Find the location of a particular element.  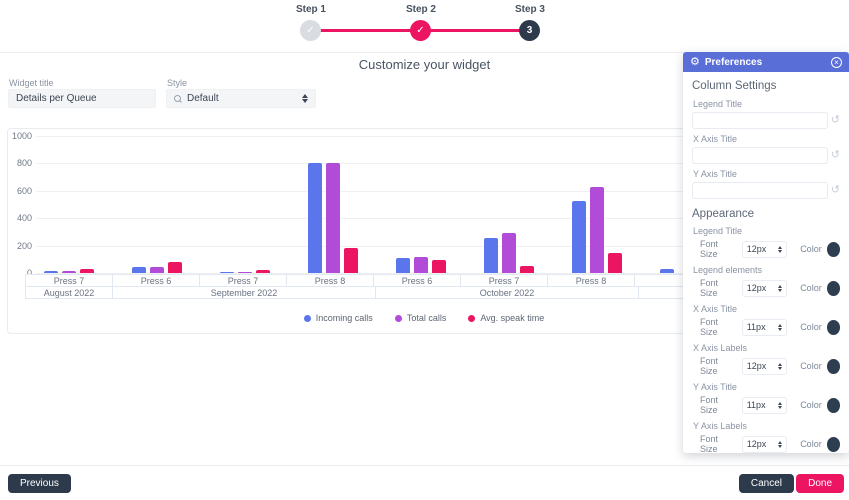

legend-item: Incoming calls is located at coordinates (338, 318).